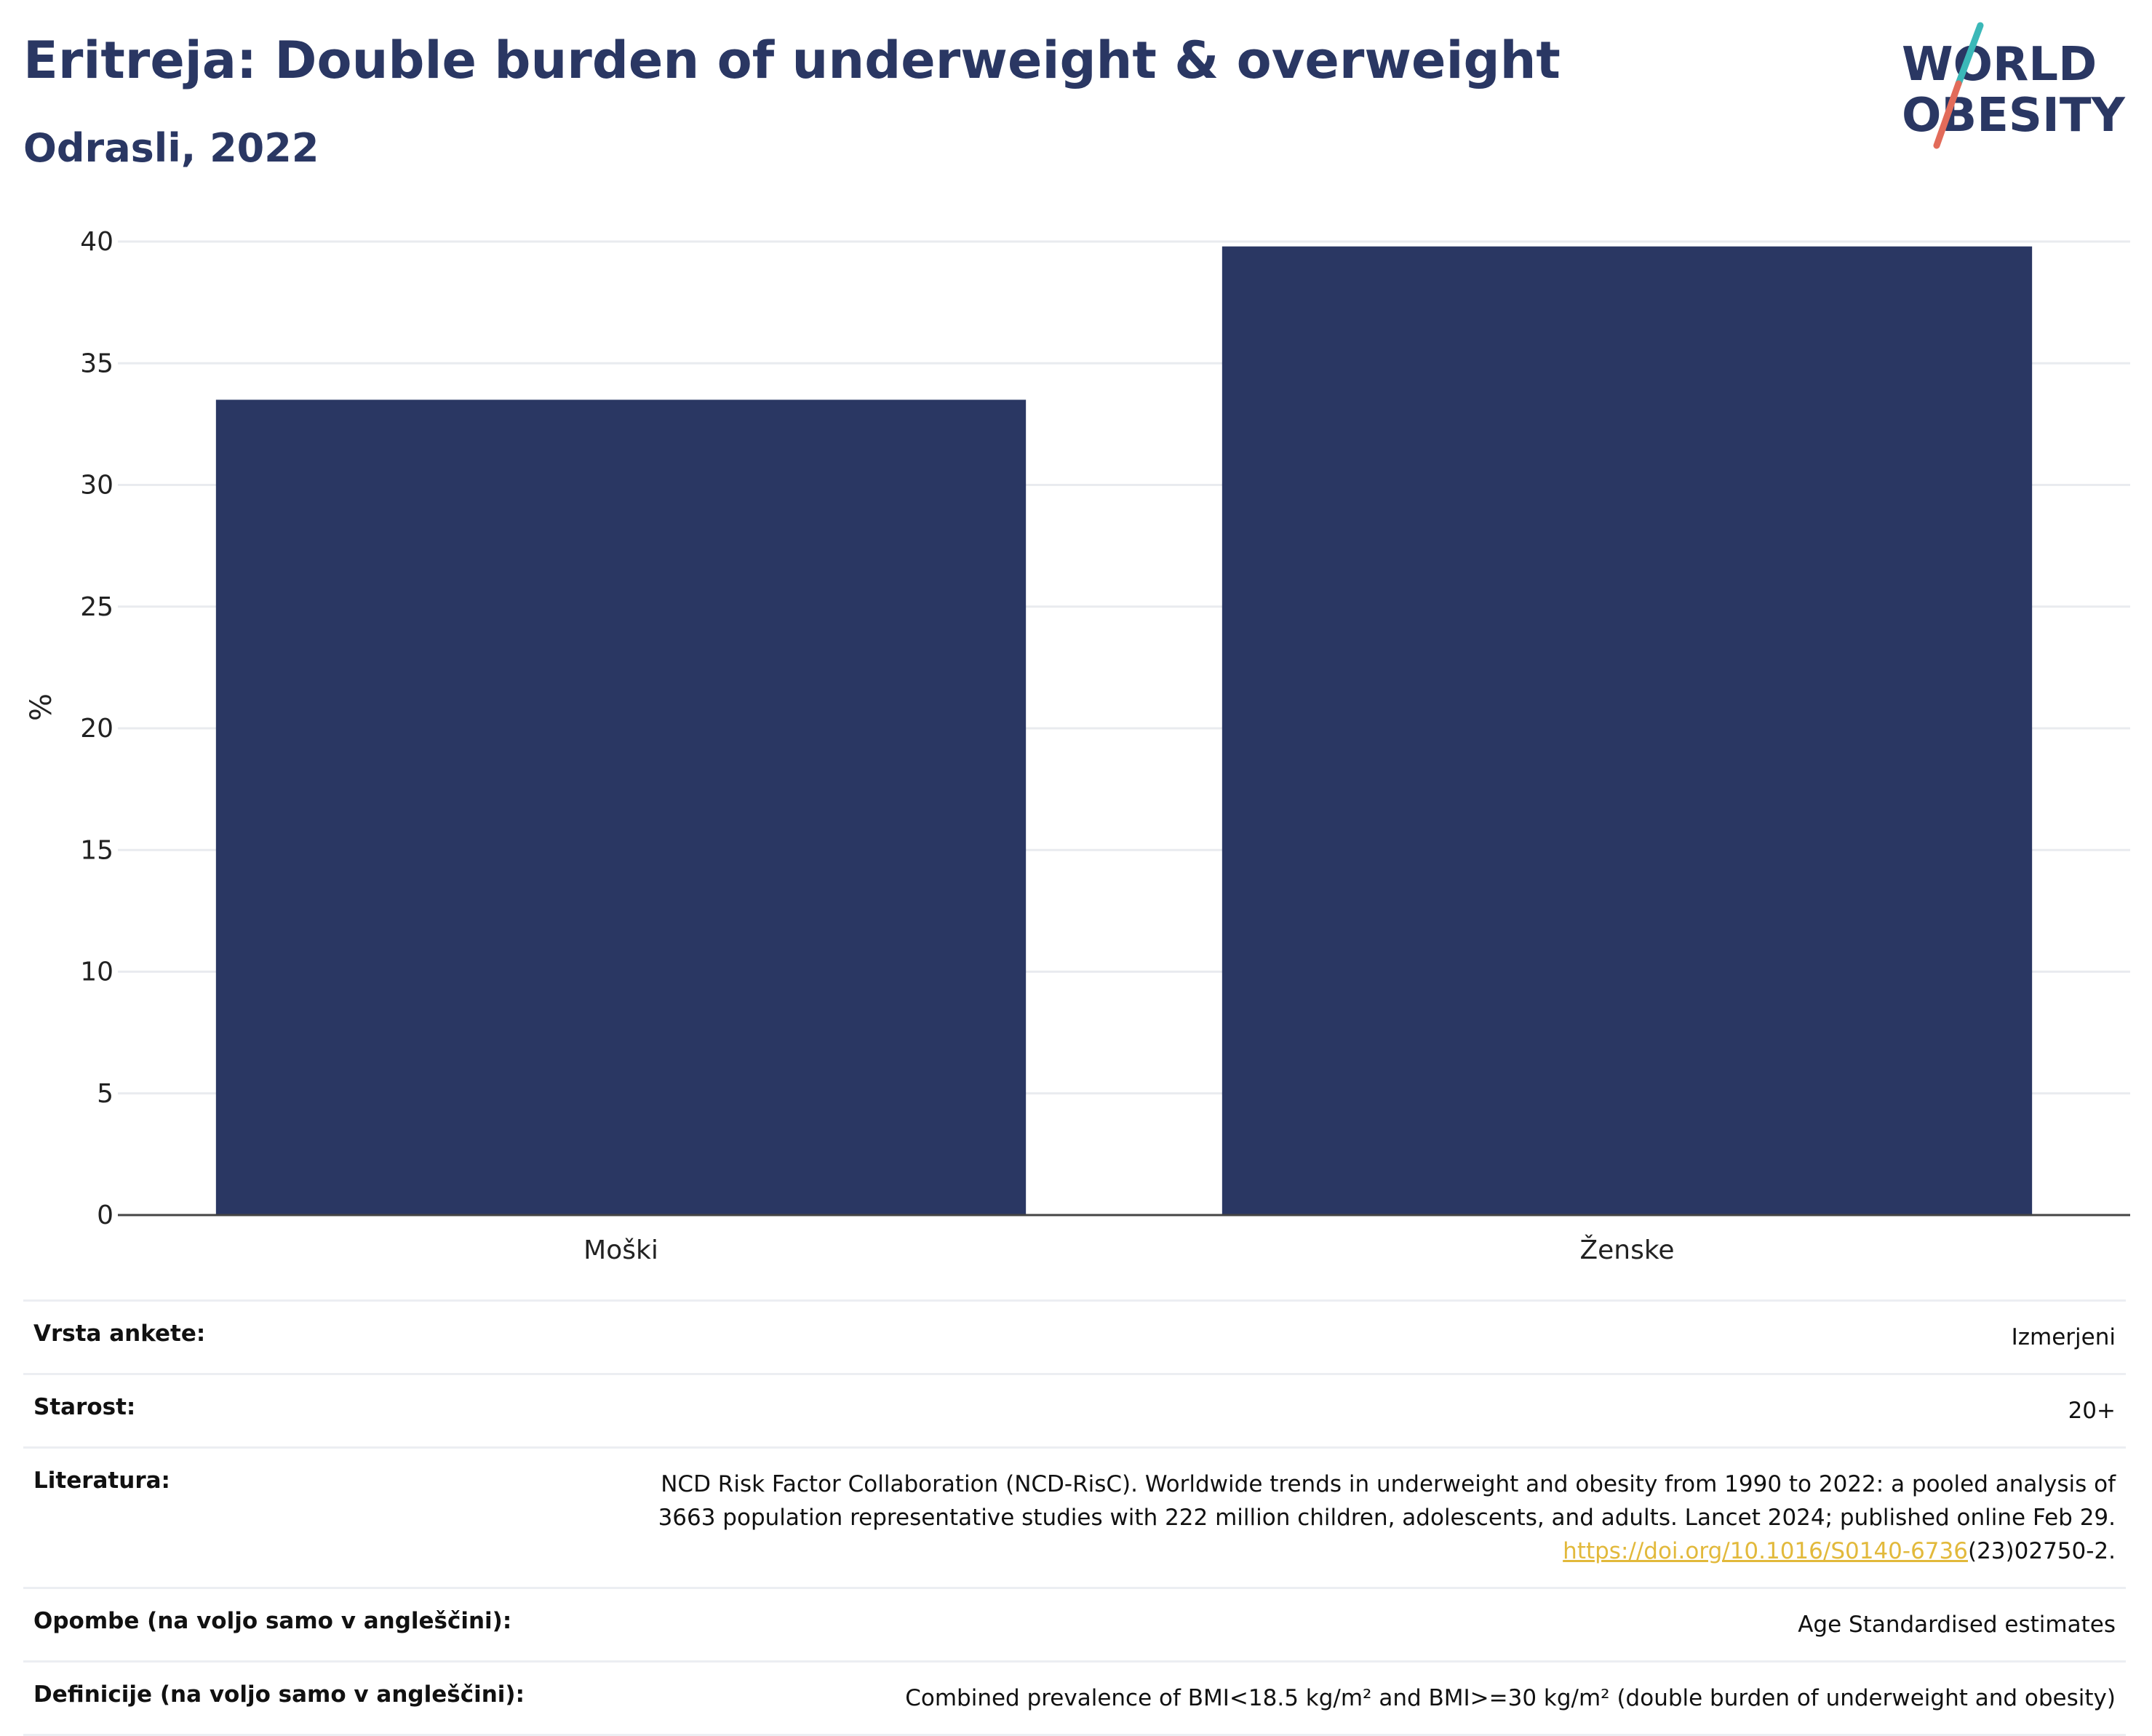  Describe the element at coordinates (97, 607) in the screenshot. I see `y-tick-label: 25` at that location.